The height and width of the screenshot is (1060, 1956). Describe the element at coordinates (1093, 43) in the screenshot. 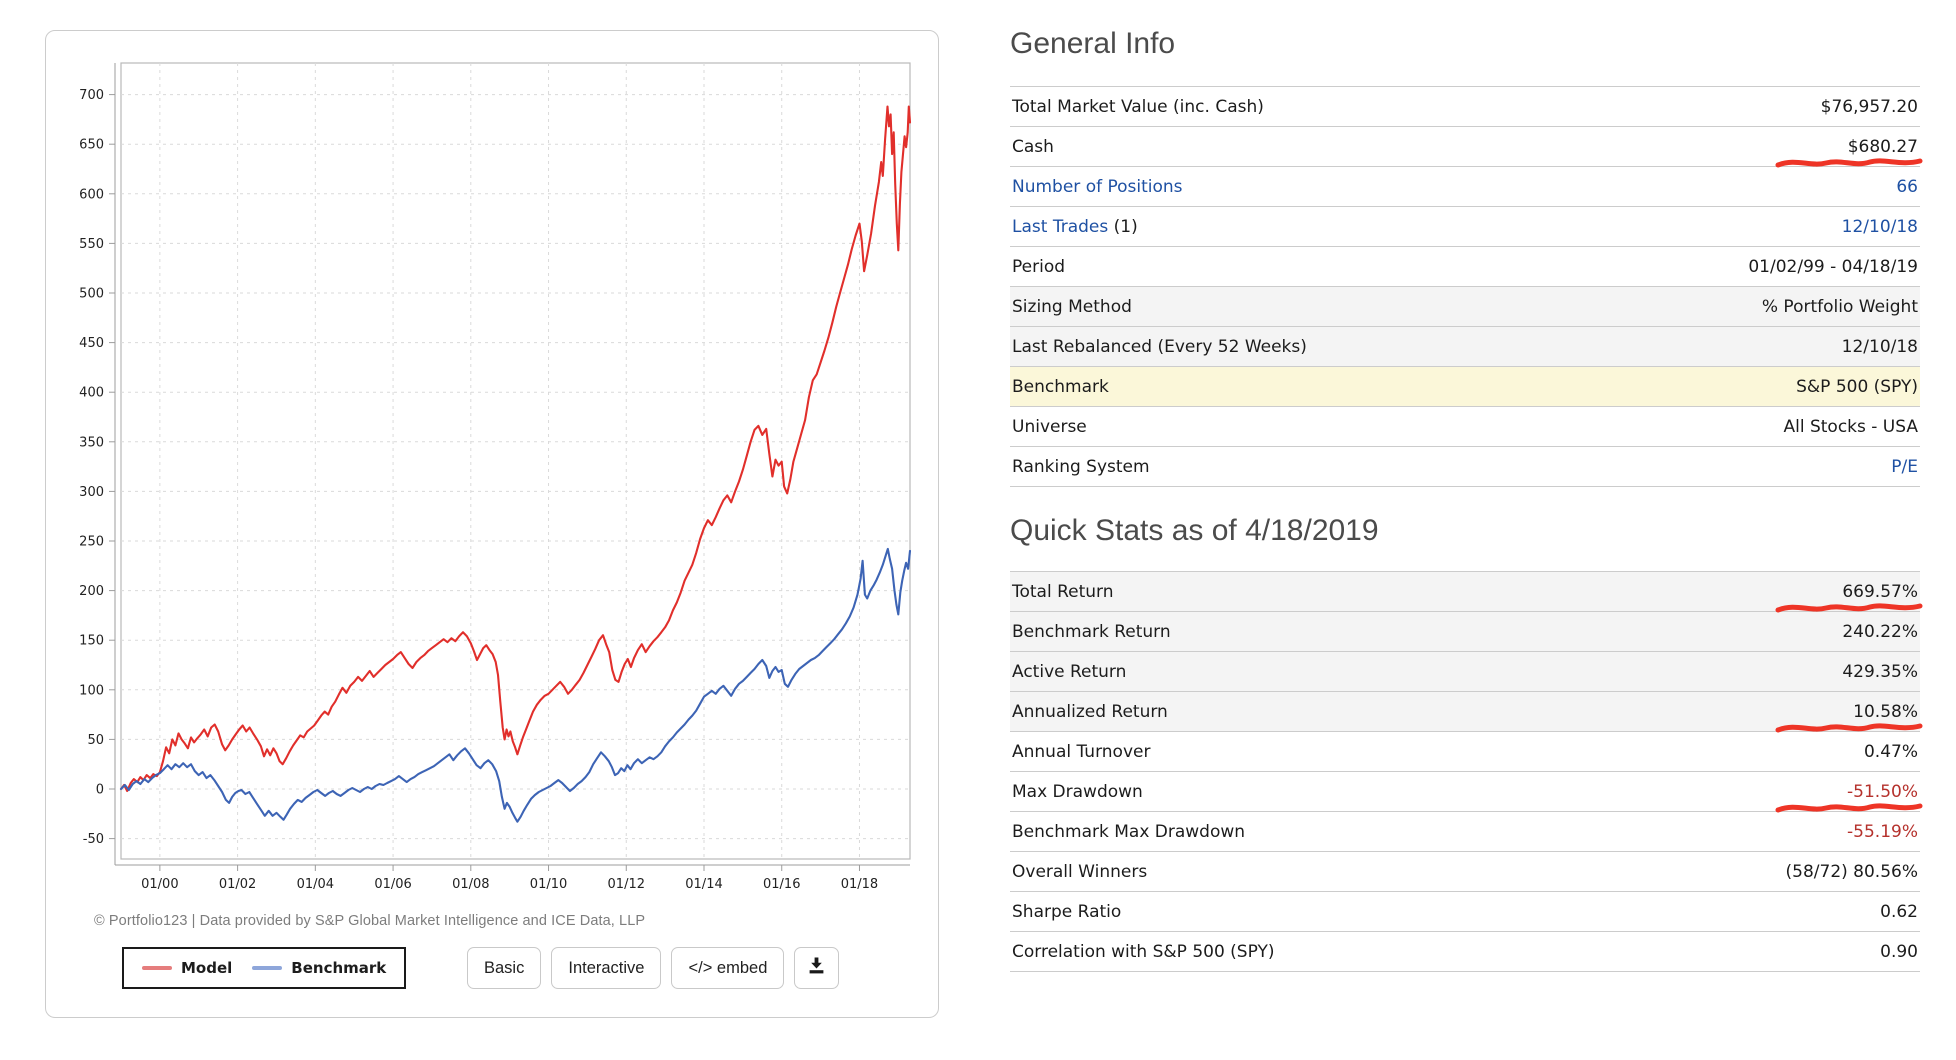

I see `general-info-title: General Info` at that location.